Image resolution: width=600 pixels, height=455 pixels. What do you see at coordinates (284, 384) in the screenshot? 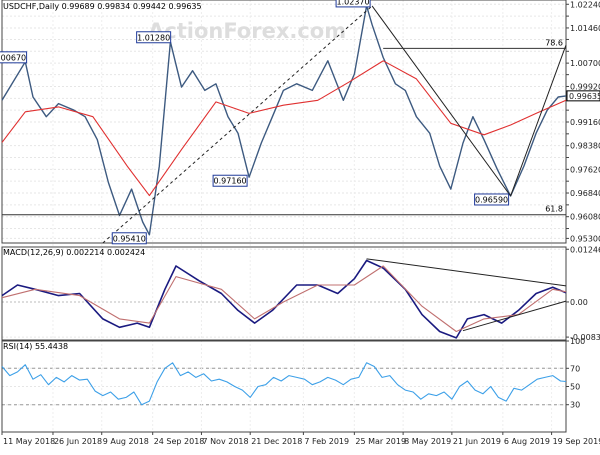
I see `series-line-rsi` at bounding box center [284, 384].